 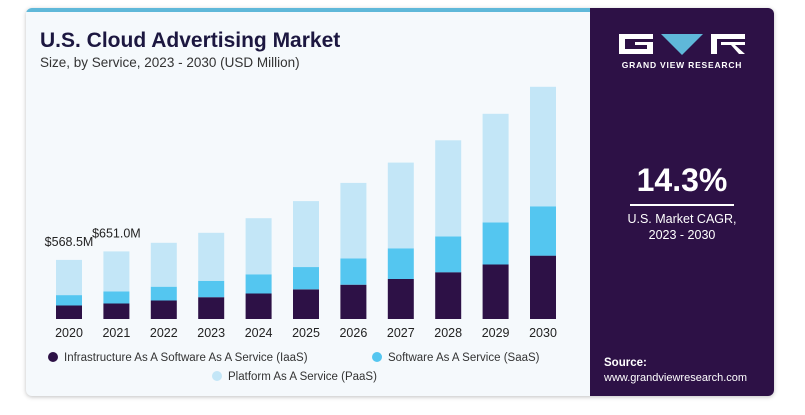 What do you see at coordinates (163, 293) in the screenshot?
I see `bar-saas-2022` at bounding box center [163, 293].